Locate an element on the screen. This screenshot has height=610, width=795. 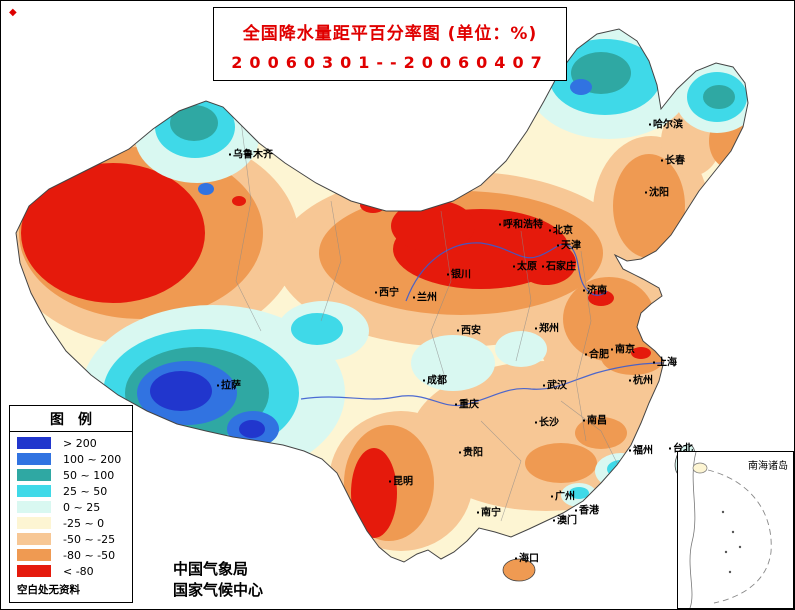
legend-label: 100 ~ 200 is located at coordinates (92, 459).